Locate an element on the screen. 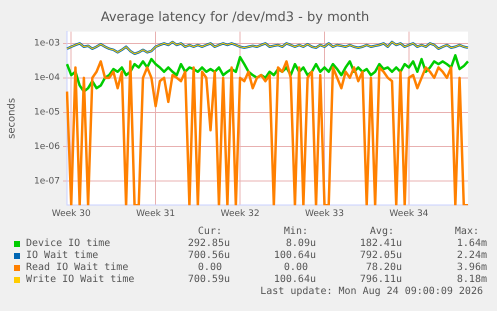 This screenshot has height=311, width=497. legend-label: IO Wait time is located at coordinates (62, 255).